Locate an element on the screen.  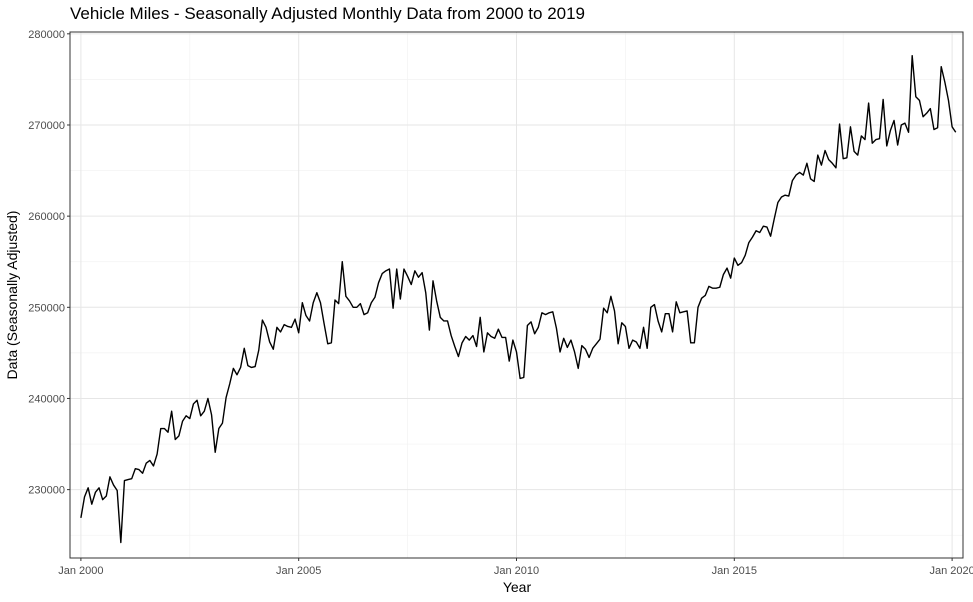
y-tick-label: 250000 is located at coordinates (46, 308).